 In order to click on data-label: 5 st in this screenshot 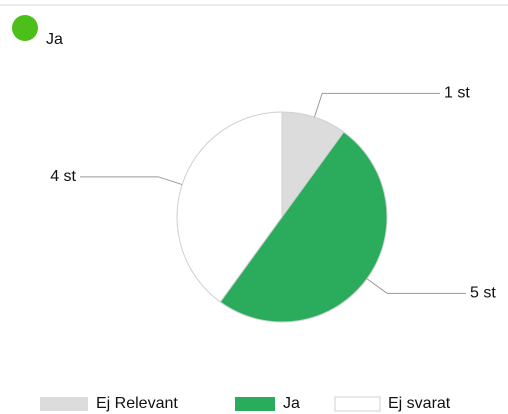, I will do `click(483, 293)`.